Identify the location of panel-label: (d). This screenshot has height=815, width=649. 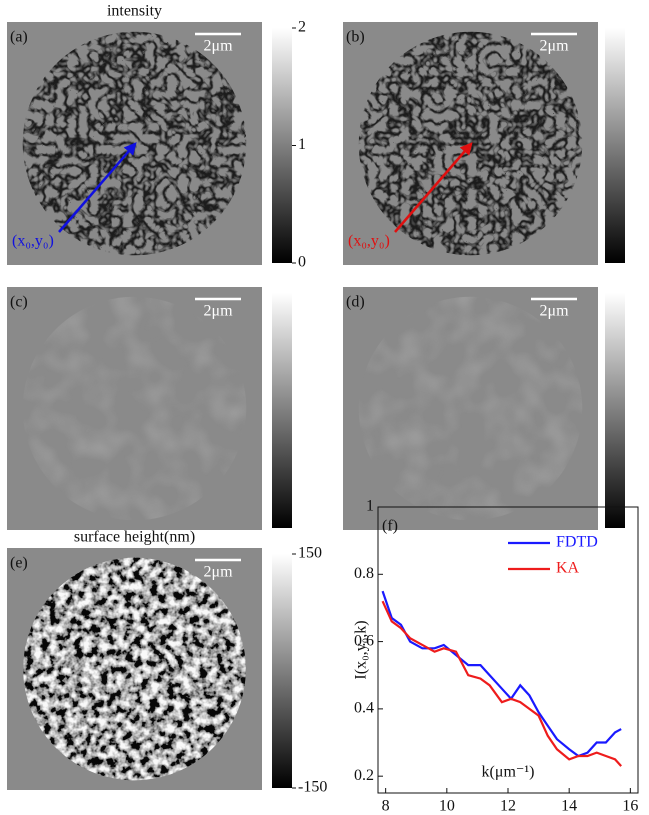
(355, 302).